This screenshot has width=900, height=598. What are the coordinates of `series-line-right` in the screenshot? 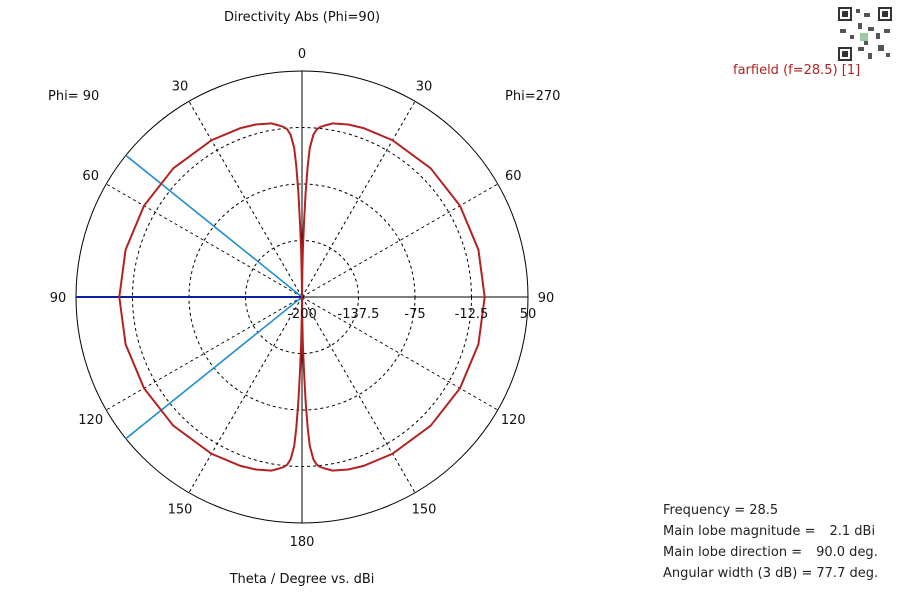 It's located at (393, 297).